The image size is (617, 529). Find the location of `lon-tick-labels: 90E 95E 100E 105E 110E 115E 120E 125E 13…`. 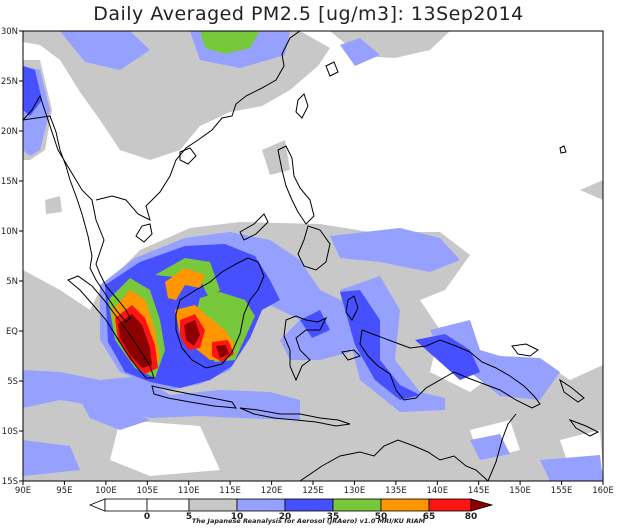

lon-tick-labels: 90E 95E 100E 105E 110E 115E 120E 125E 13… is located at coordinates (314, 491).